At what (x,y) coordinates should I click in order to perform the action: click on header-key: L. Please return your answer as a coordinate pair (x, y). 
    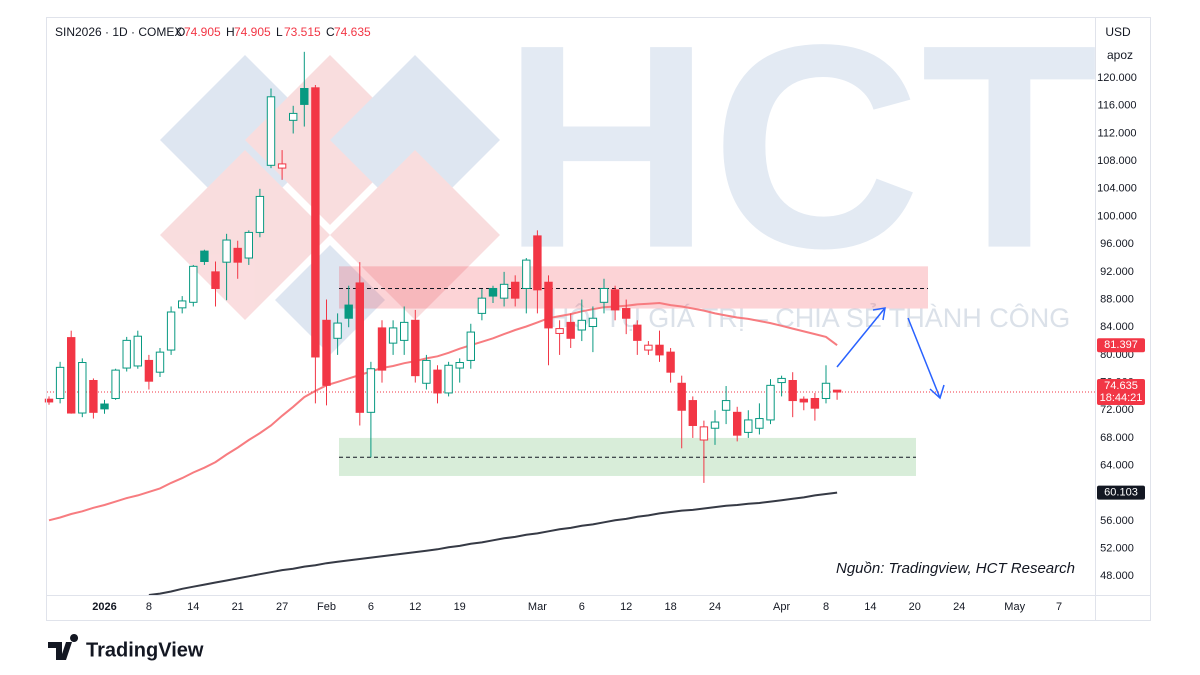
    Looking at the image, I should click on (279, 32).